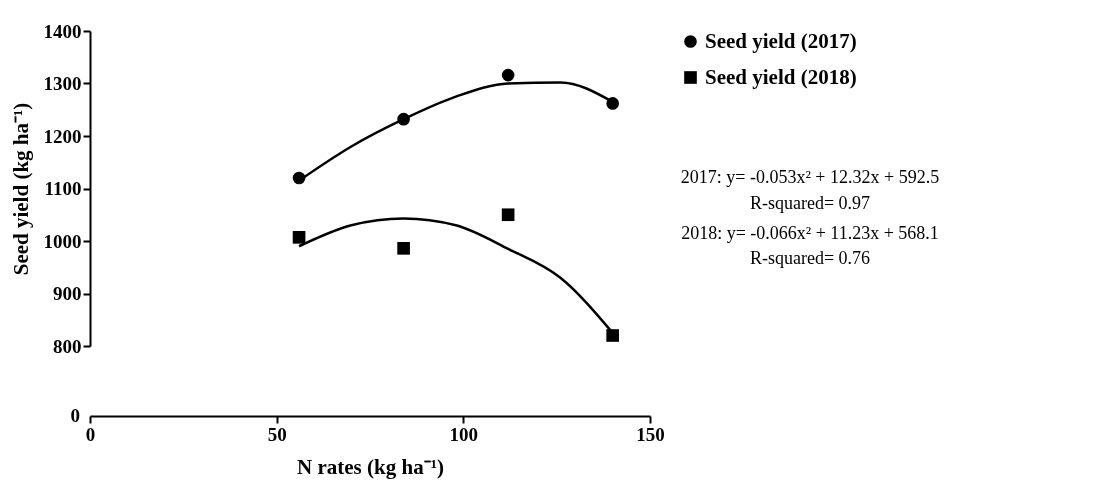 Image resolution: width=1109 pixels, height=504 pixels. I want to click on legend-label: Seed yield (2018), so click(781, 76).